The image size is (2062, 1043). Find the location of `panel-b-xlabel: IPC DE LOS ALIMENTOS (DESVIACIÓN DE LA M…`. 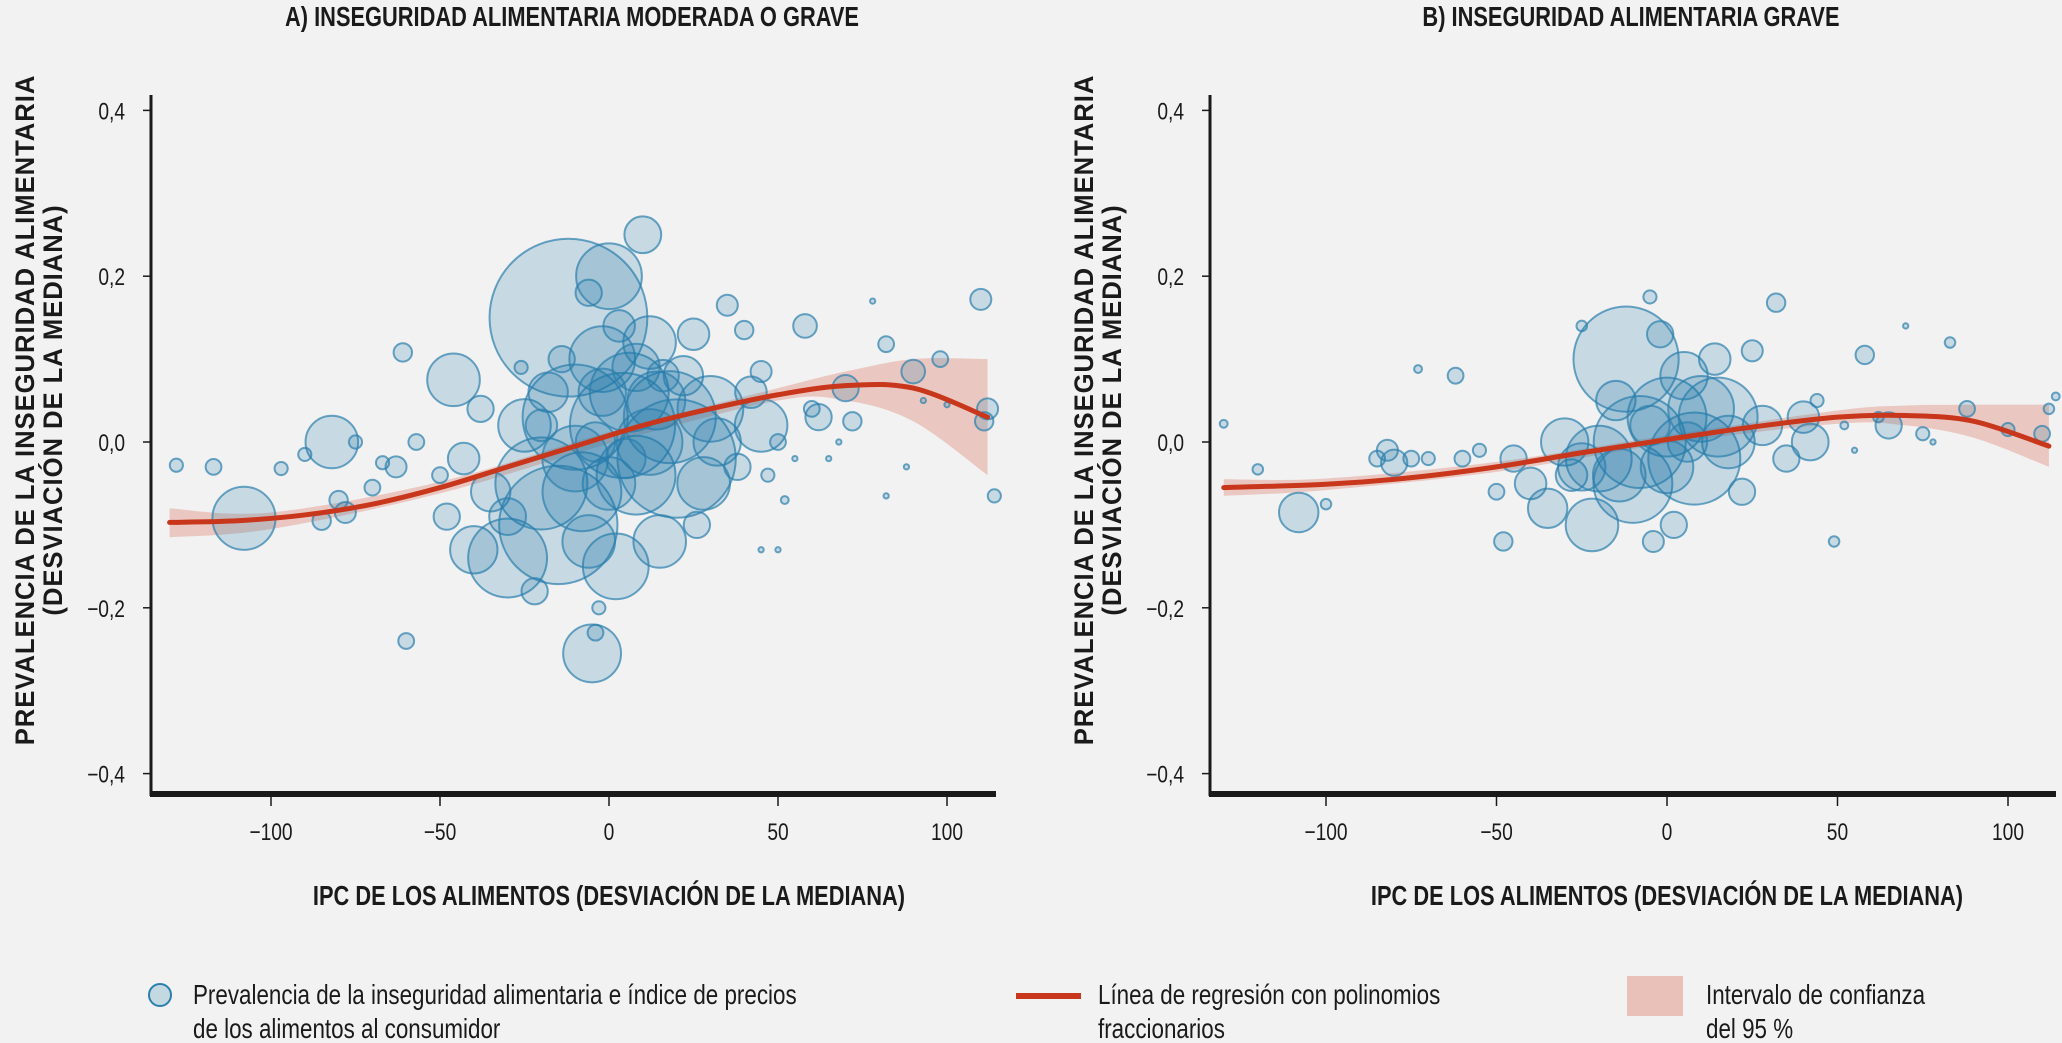

panel-b-xlabel: IPC DE LOS ALIMENTOS (DESVIACIÓN DE LA M… is located at coordinates (1667, 894).